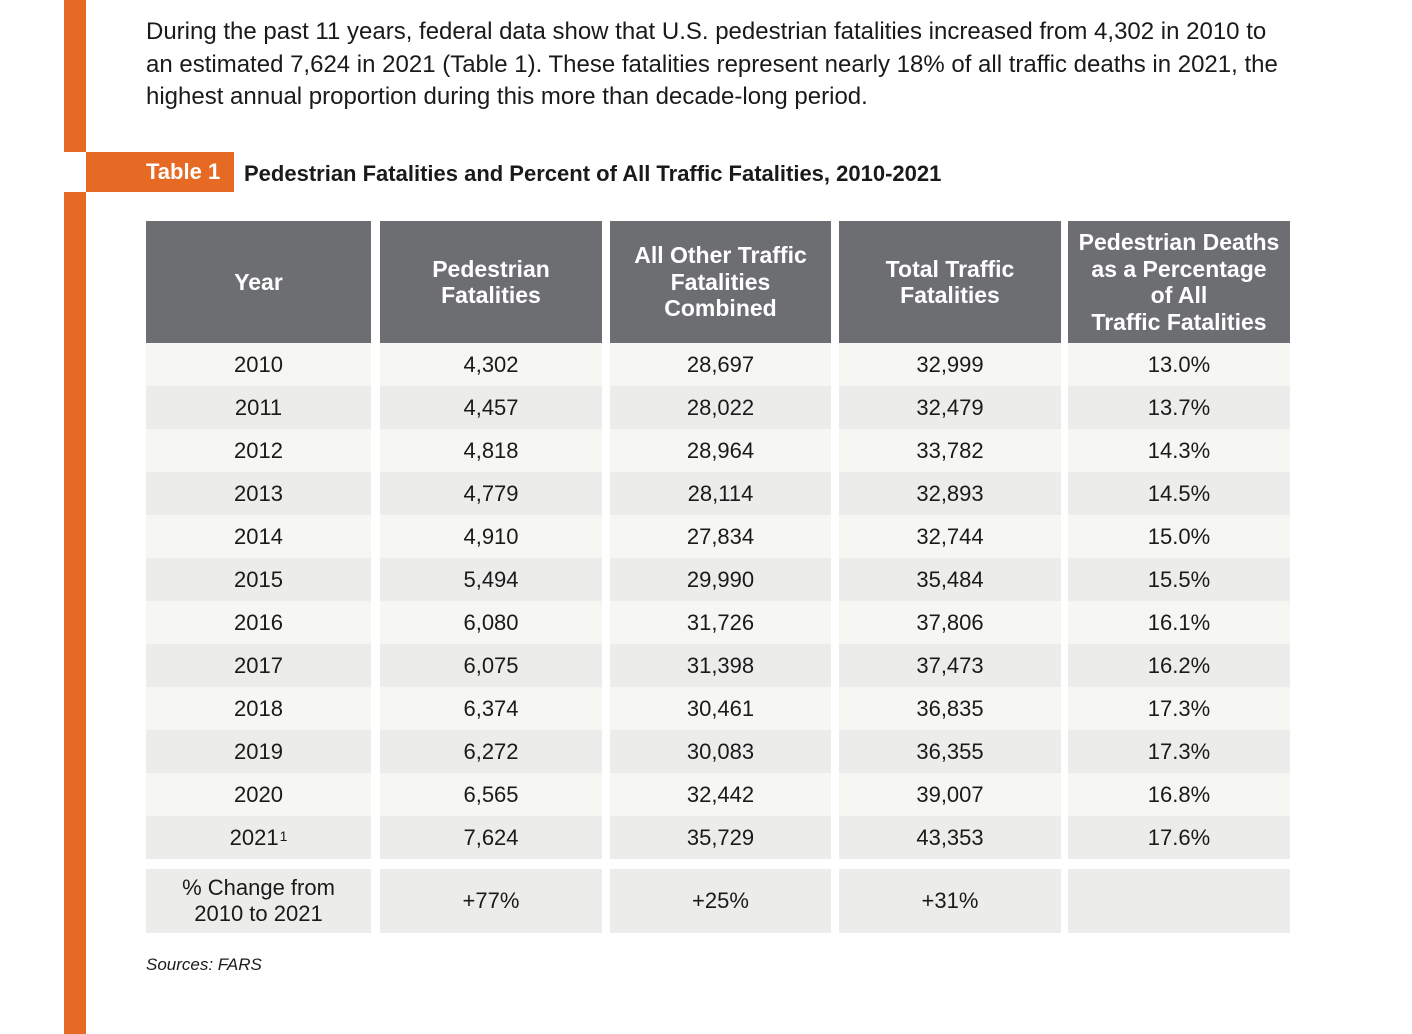  What do you see at coordinates (950, 794) in the screenshot?
I see `table-cell-total-fatalities: 39,007` at bounding box center [950, 794].